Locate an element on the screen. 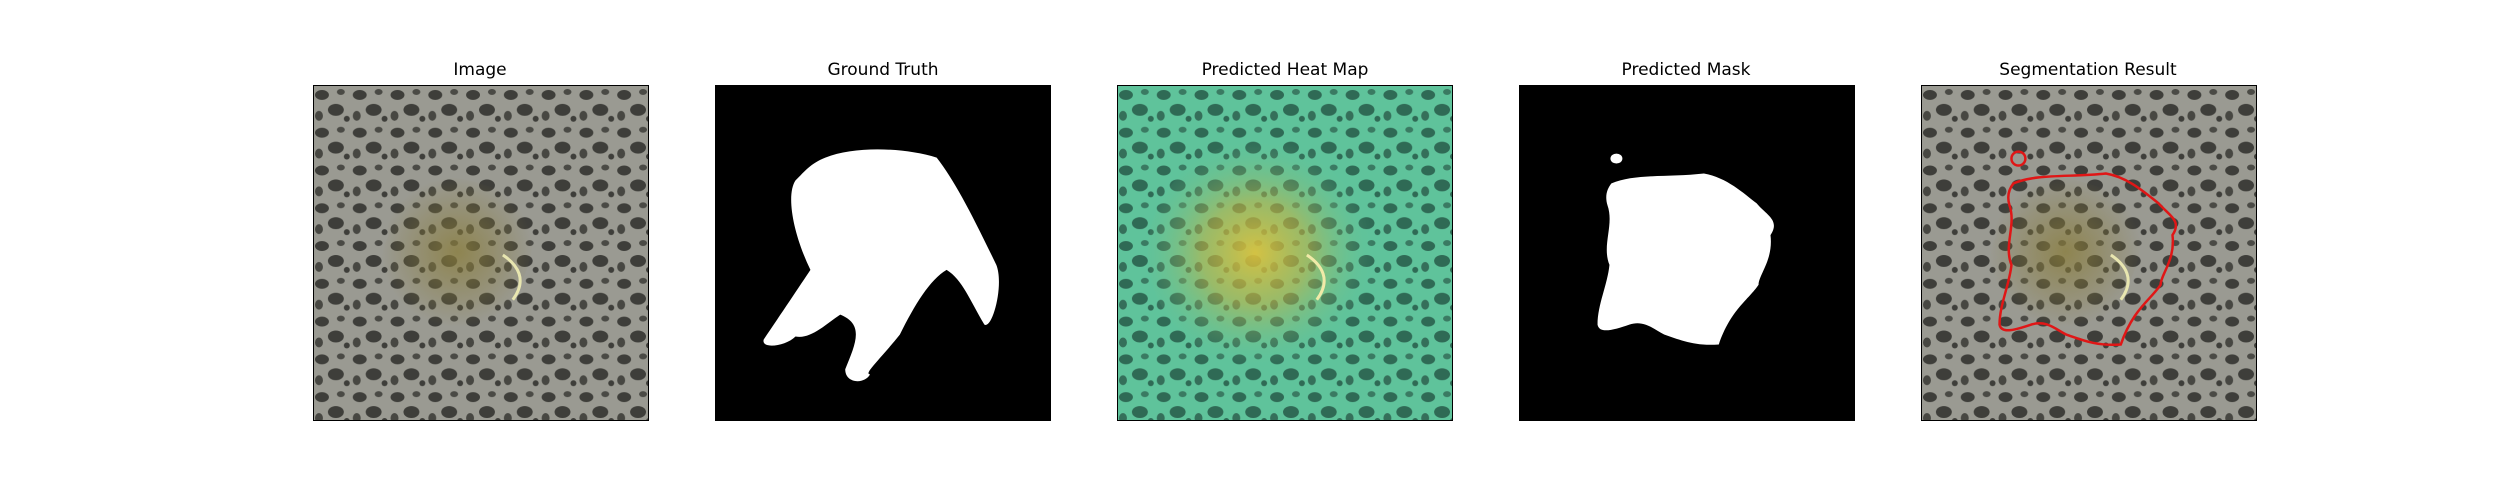  panel-title-ground-truth: Ground Truth is located at coordinates (883, 70).